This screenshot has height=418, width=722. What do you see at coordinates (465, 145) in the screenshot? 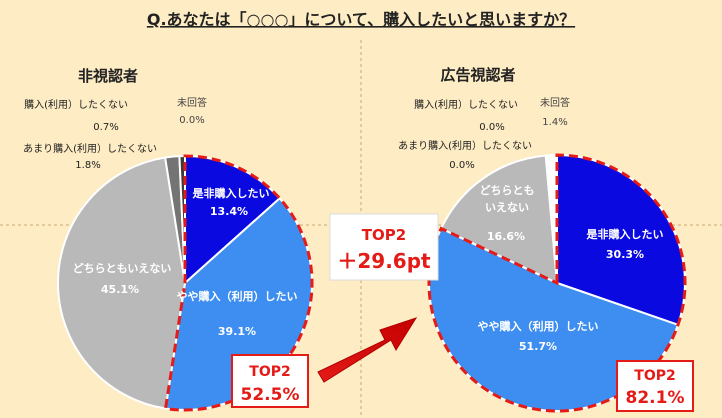
I see `right-label-not-much-name: あまり購入(利用）したくない` at bounding box center [465, 145].